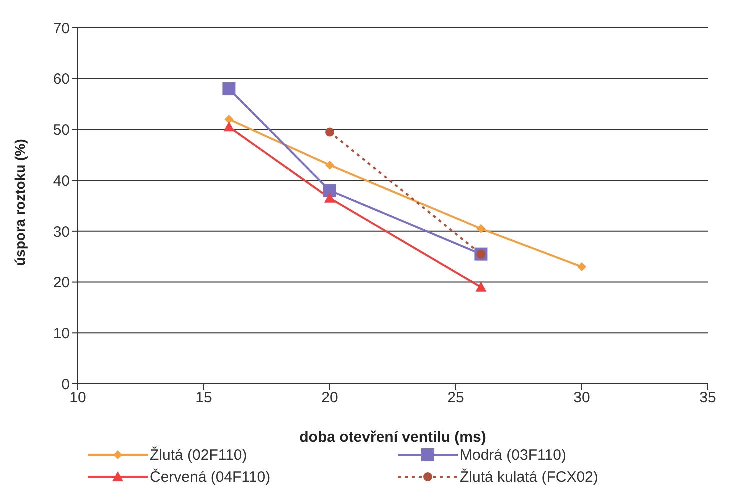 Image resolution: width=740 pixels, height=503 pixels. Describe the element at coordinates (61, 131) in the screenshot. I see `y-tick-label: 50` at that location.